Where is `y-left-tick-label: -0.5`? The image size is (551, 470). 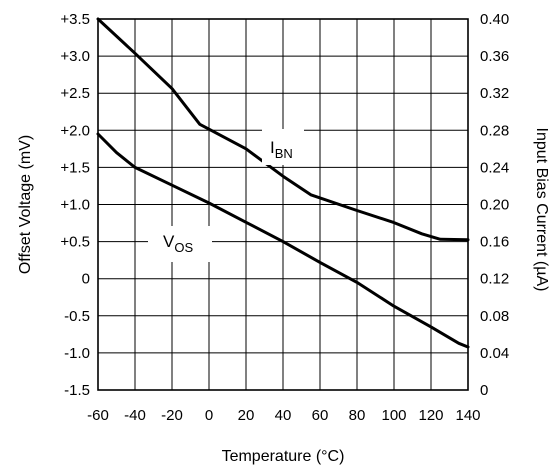 y-left-tick-label: -0.5 is located at coordinates (77, 316).